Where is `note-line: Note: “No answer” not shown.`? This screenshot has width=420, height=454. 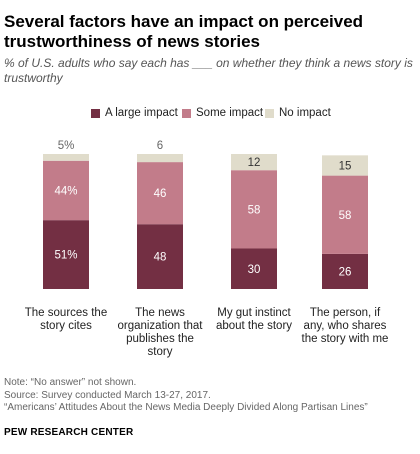 note-line: Note: “No answer” not shown. is located at coordinates (70, 382).